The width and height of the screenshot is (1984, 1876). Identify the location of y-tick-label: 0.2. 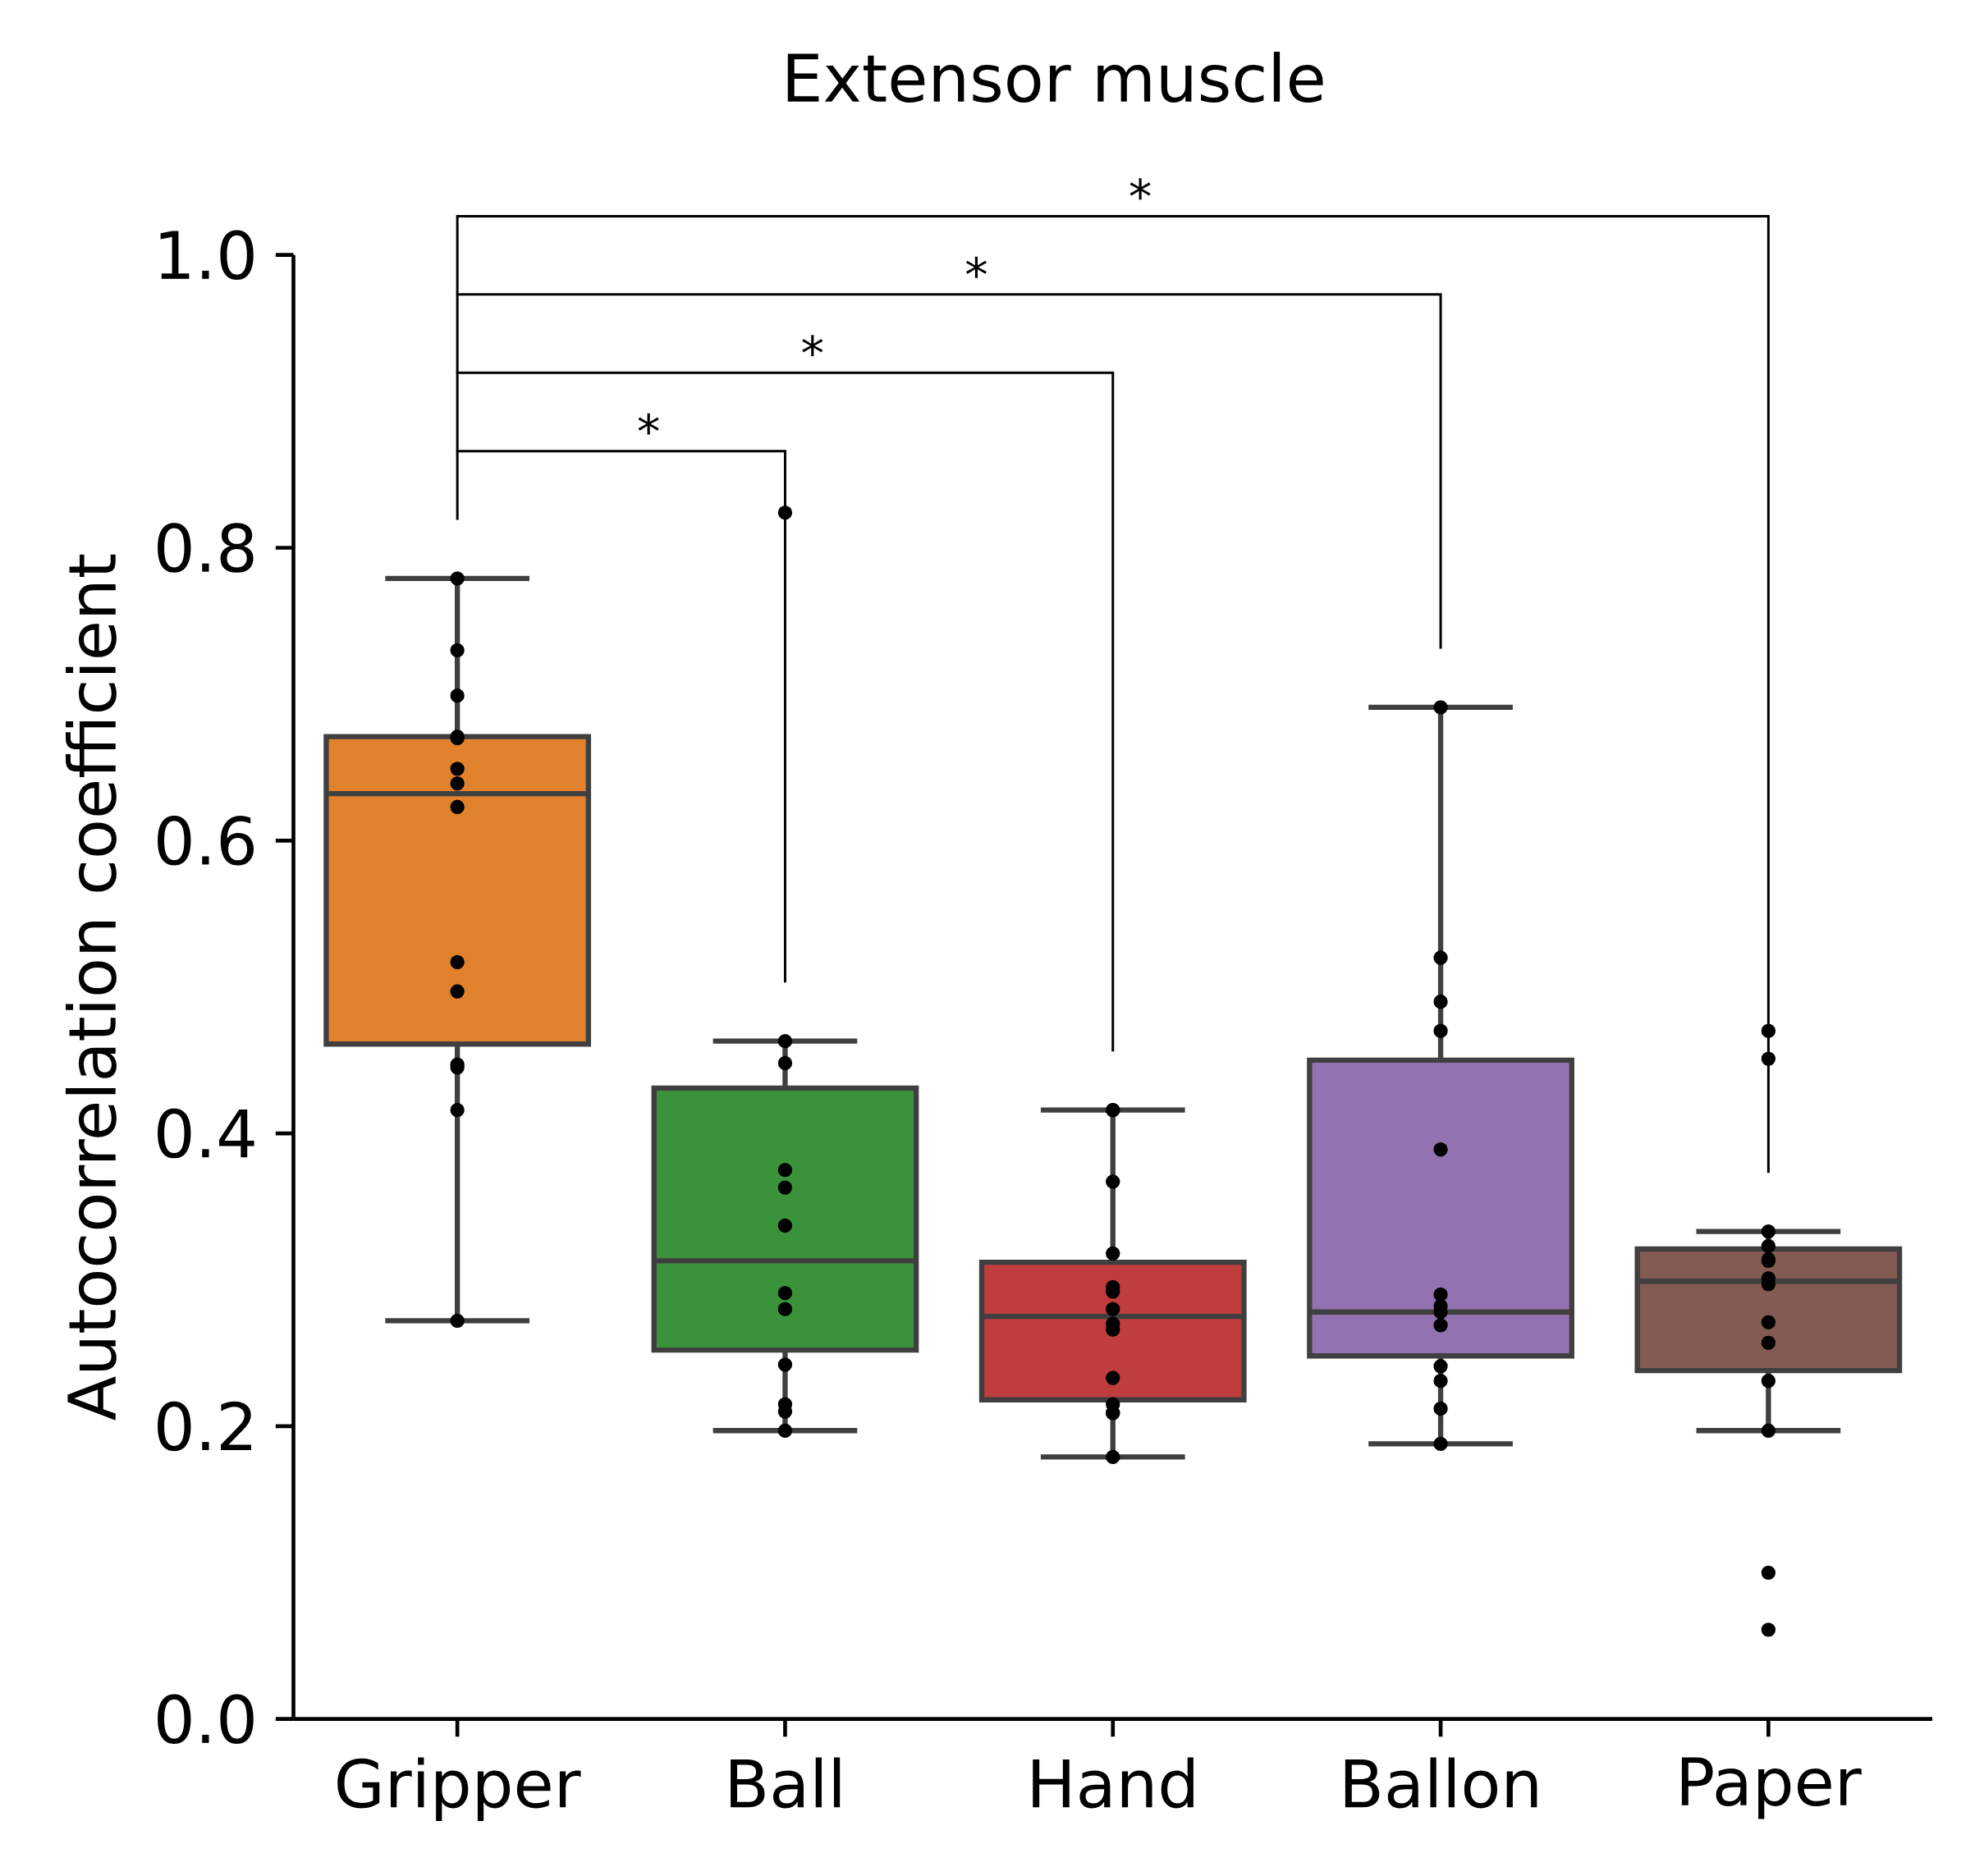
(205, 1426).